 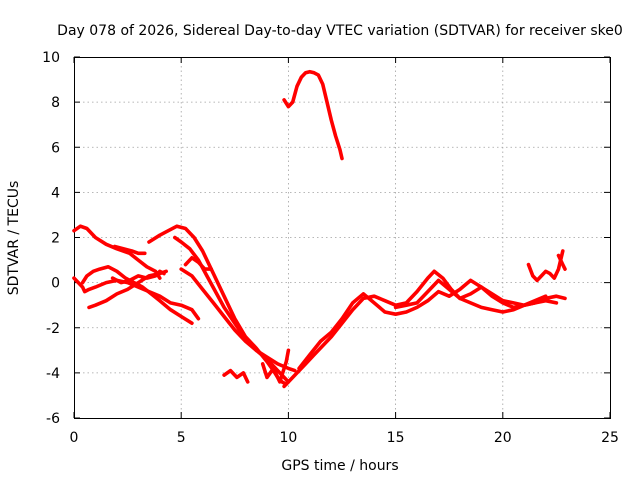 What do you see at coordinates (51, 58) in the screenshot?
I see `y-tick-label: 10` at bounding box center [51, 58].